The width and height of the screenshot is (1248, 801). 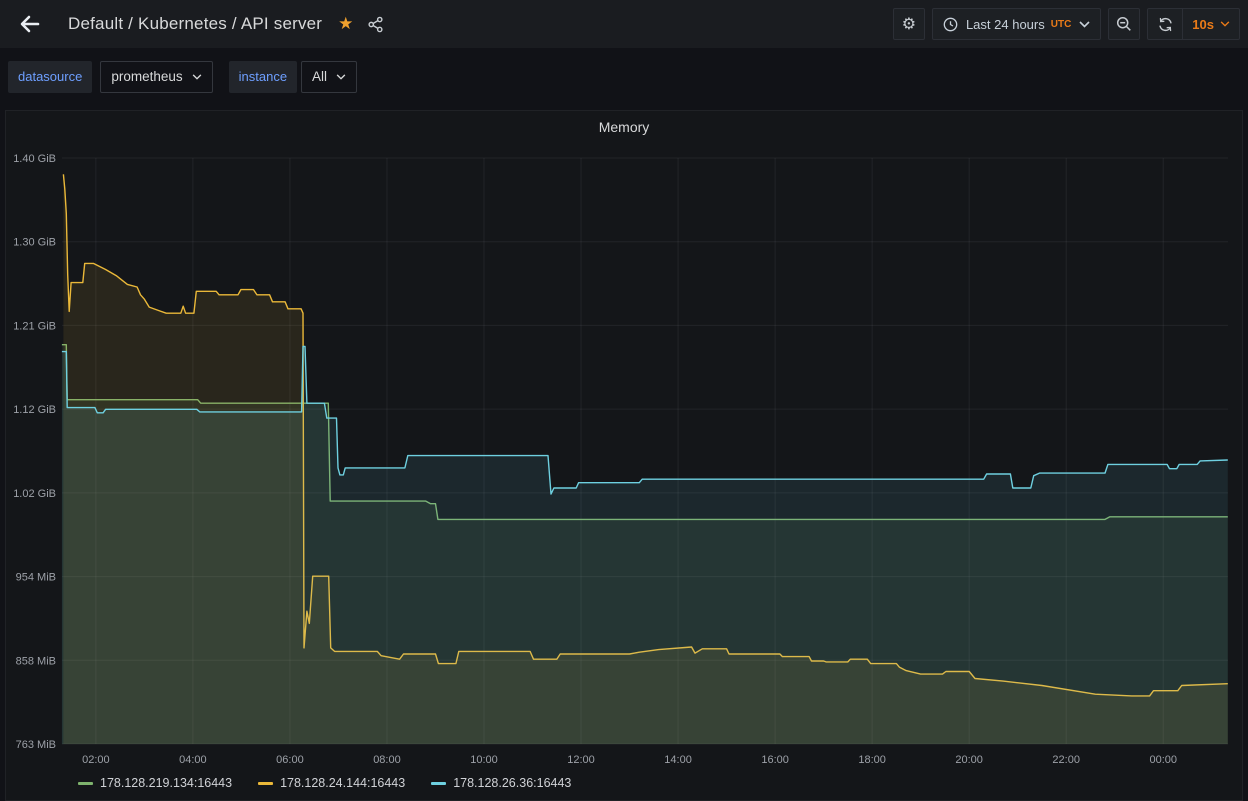 What do you see at coordinates (775, 760) in the screenshot?
I see `x-axis-tick-label: 16:00` at bounding box center [775, 760].